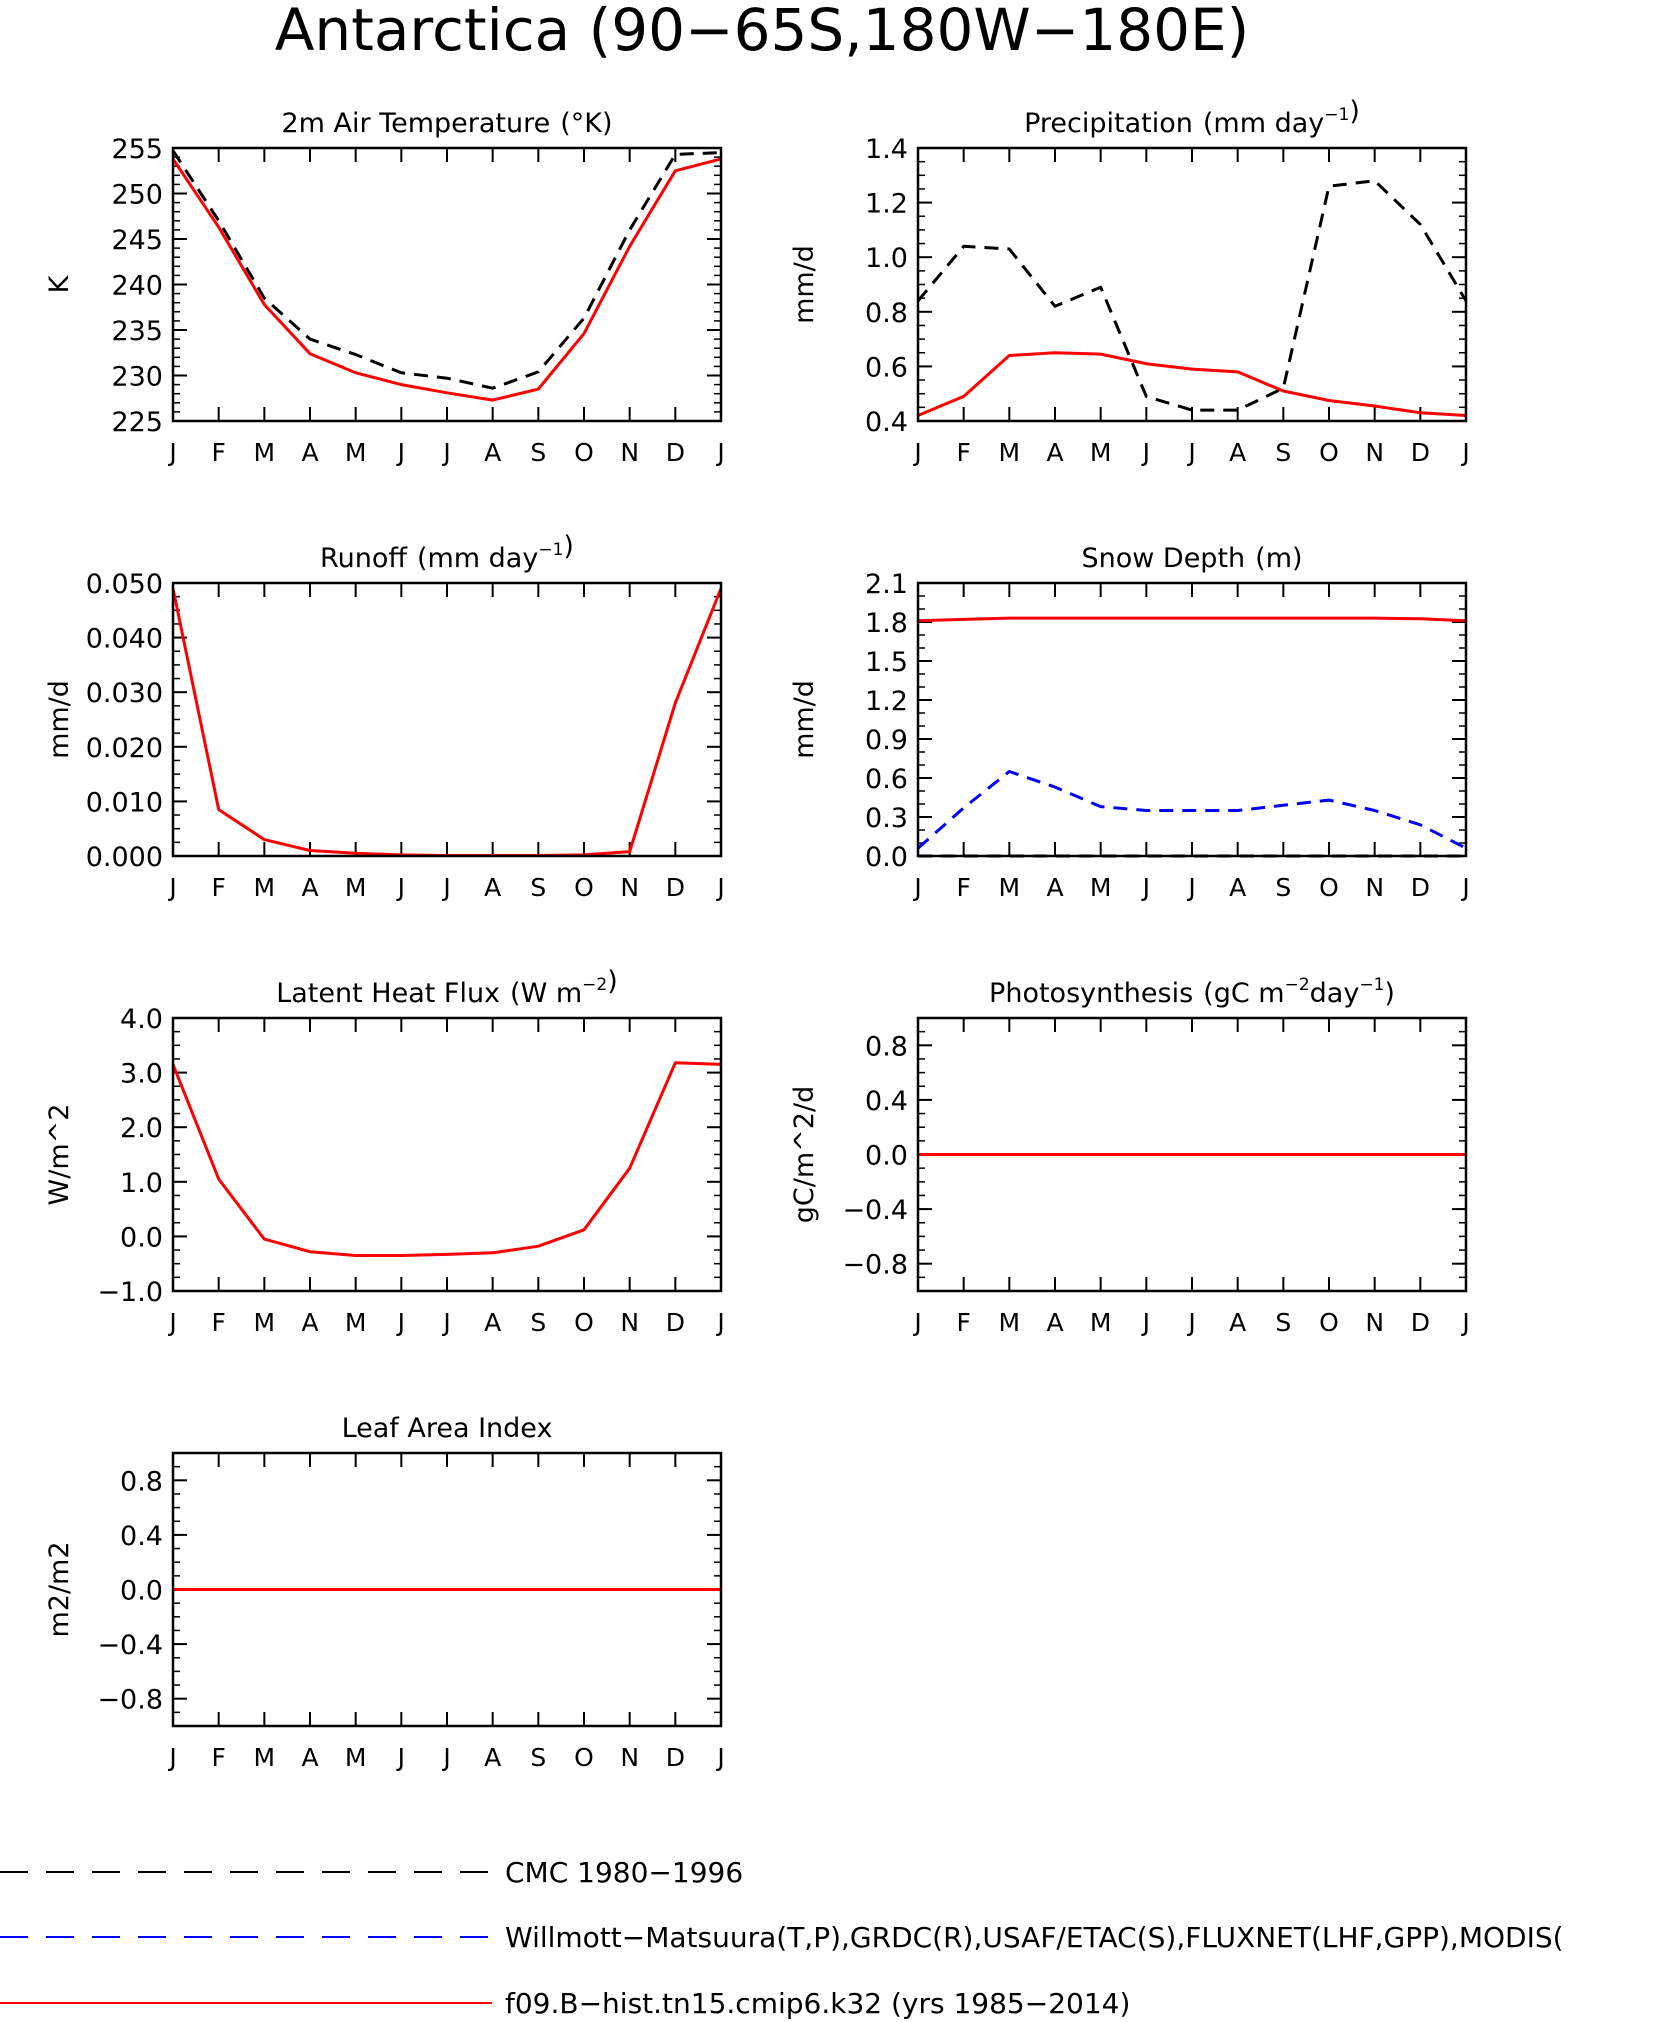  Describe the element at coordinates (875, 1265) in the screenshot. I see `y-tick-label: −0.8` at that location.